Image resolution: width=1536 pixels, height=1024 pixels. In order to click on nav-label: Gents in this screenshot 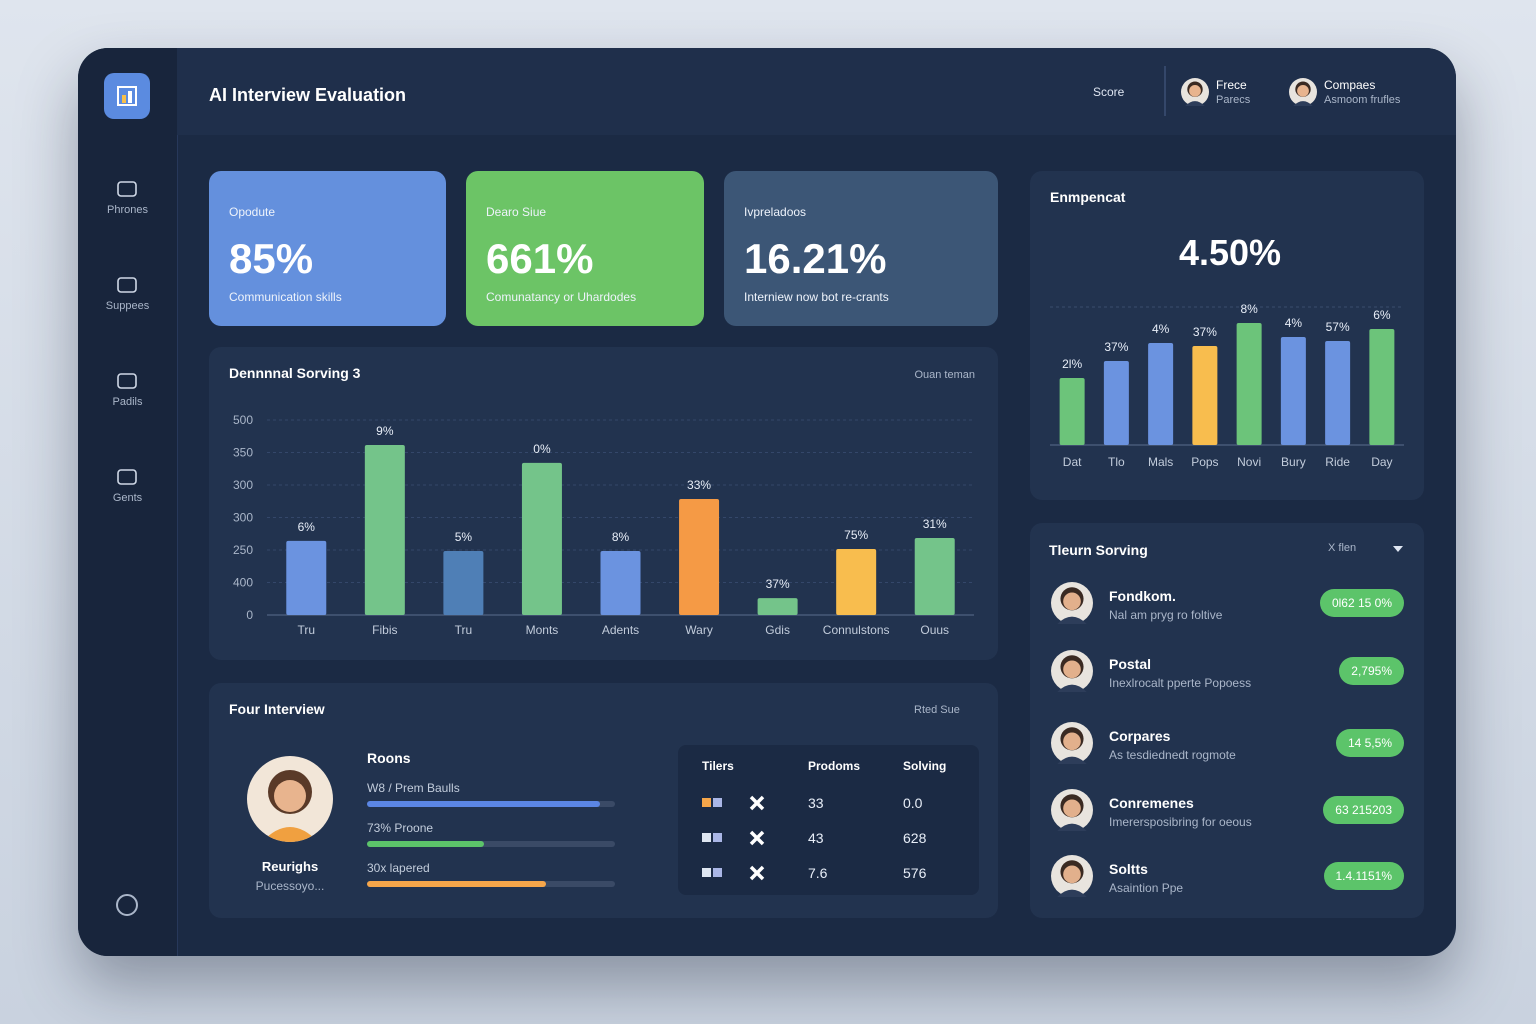, I will do `click(127, 498)`.